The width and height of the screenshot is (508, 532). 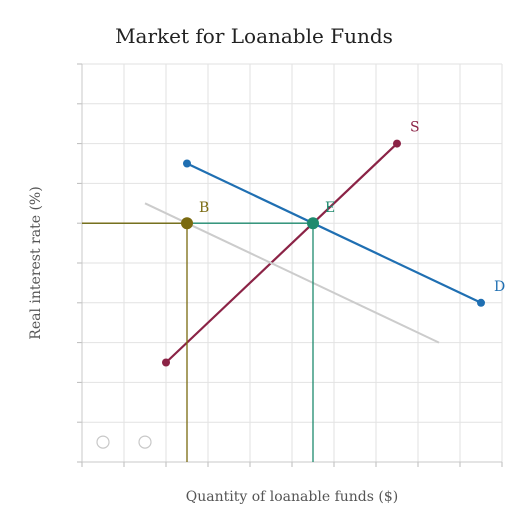 What do you see at coordinates (499, 287) in the screenshot?
I see `series-label-d: D` at bounding box center [499, 287].